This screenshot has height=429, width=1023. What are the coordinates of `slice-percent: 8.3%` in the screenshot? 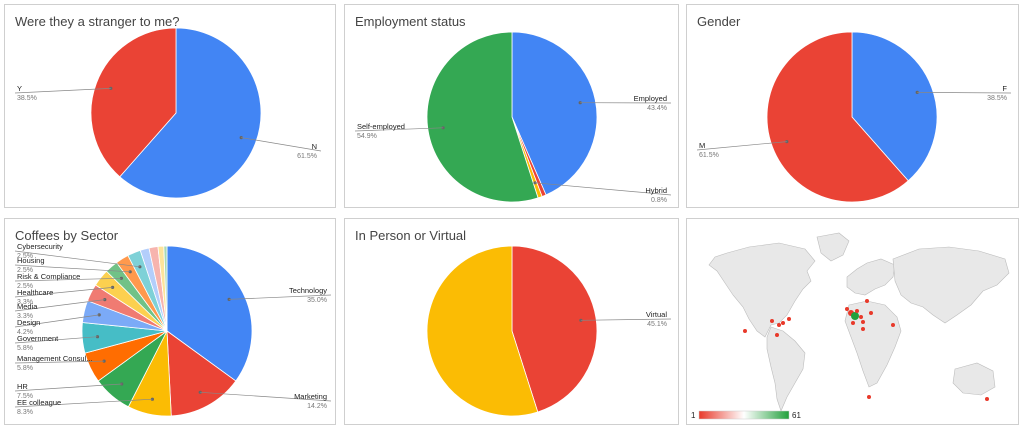 It's located at (25, 412).